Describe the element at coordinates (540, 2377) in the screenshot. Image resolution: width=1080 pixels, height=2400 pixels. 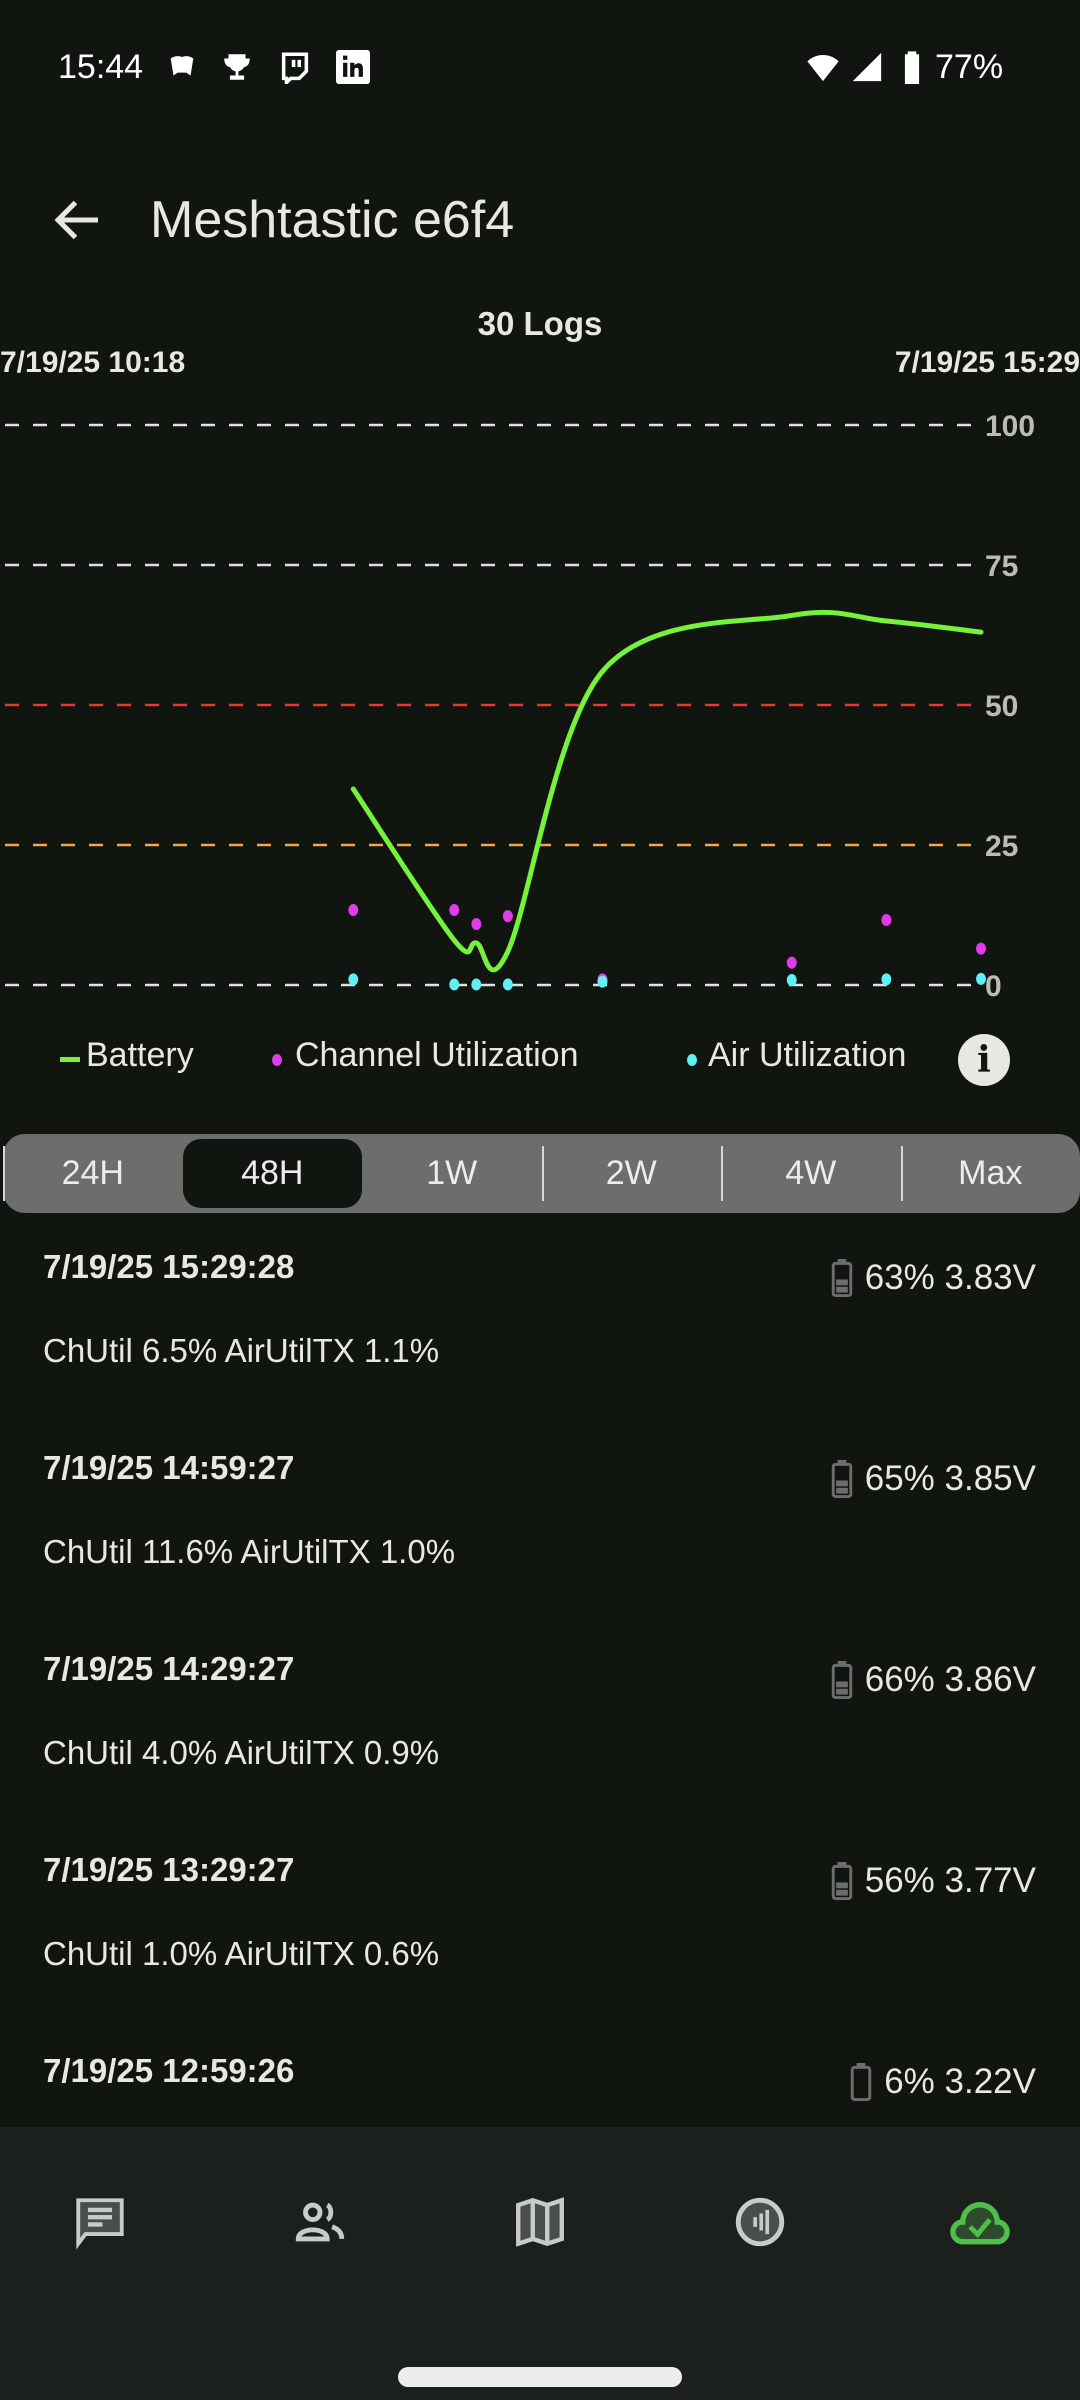
I see `home-indicator` at that location.